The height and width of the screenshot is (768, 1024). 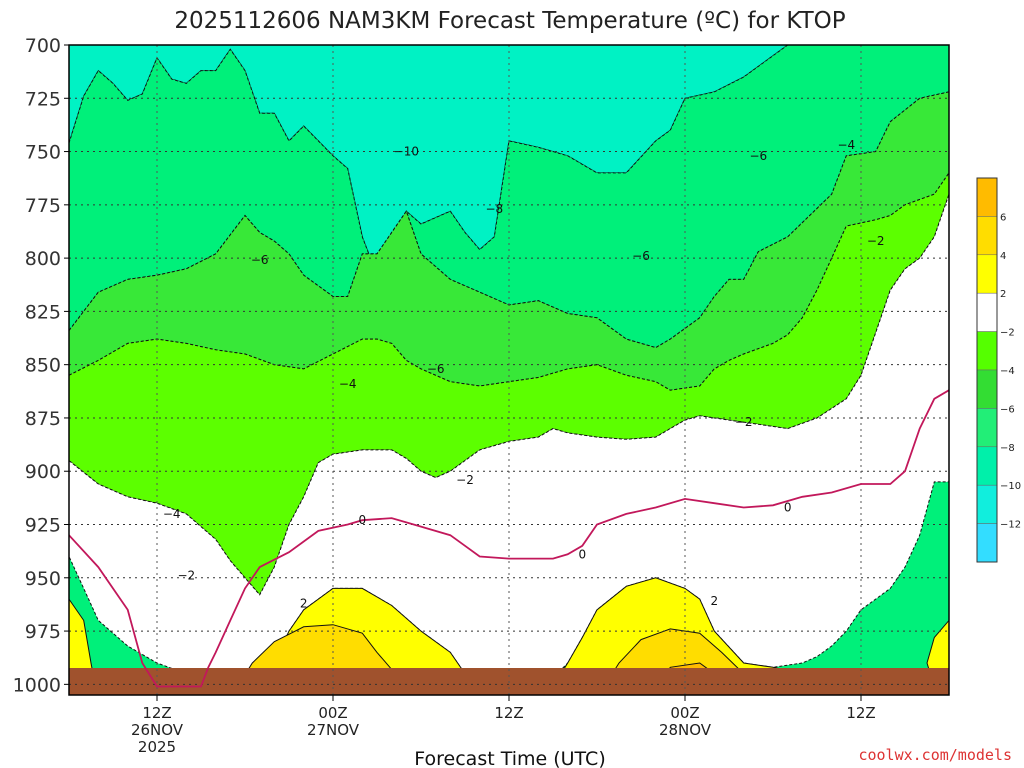 I want to click on y-tick-label: 850, so click(x=43, y=366).